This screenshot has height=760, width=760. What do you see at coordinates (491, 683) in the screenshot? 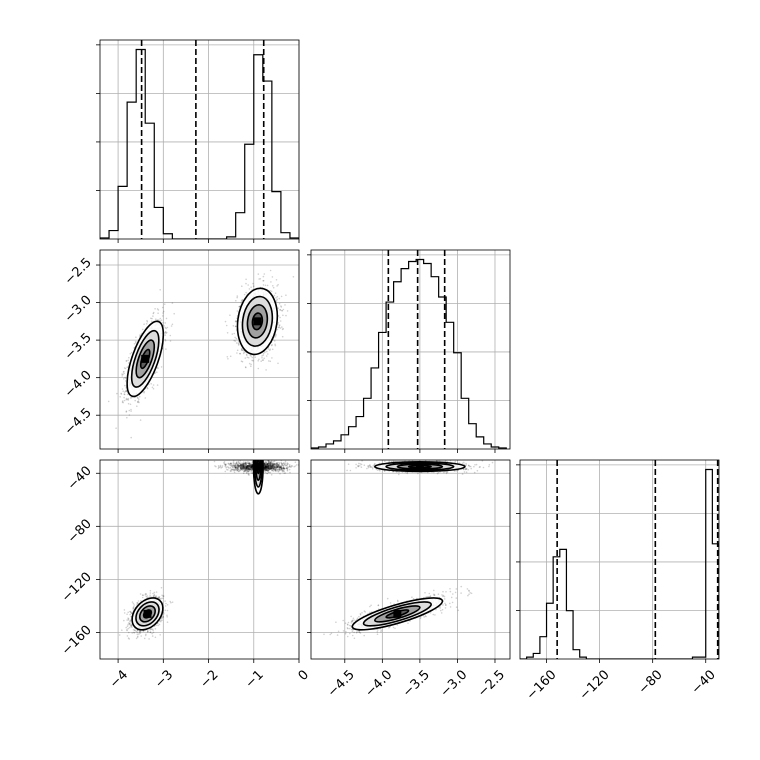
I see `x-tick-label: −2.5` at bounding box center [491, 683].